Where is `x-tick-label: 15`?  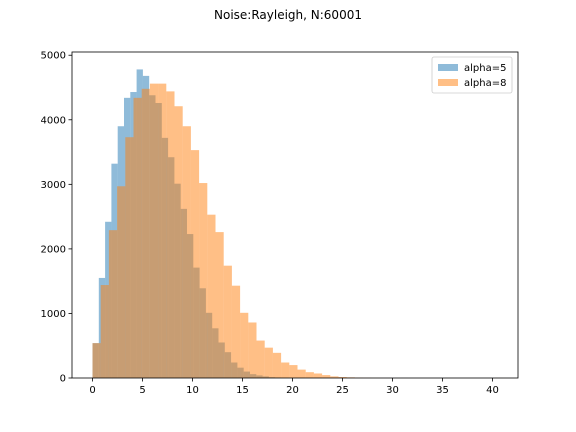 x-tick-label: 15 is located at coordinates (242, 390).